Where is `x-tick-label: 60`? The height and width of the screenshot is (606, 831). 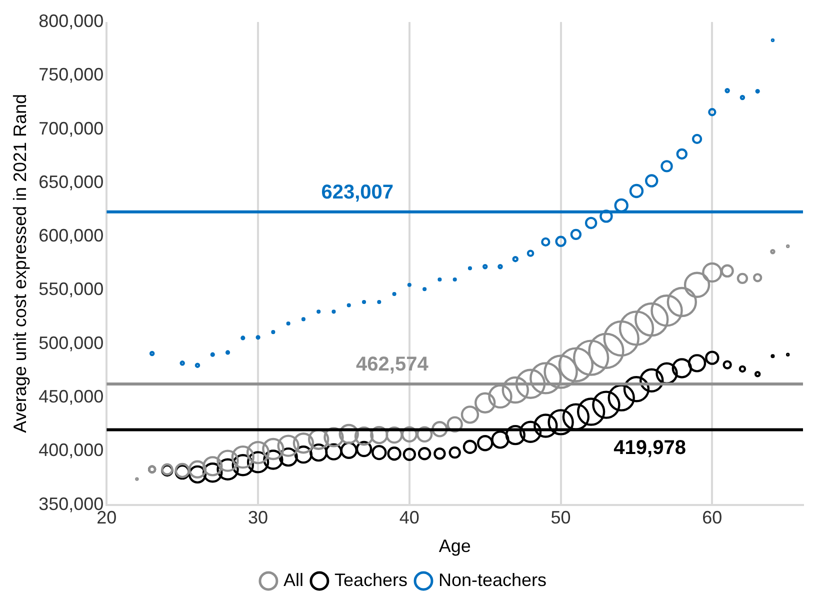
x-tick-label: 60 is located at coordinates (712, 518).